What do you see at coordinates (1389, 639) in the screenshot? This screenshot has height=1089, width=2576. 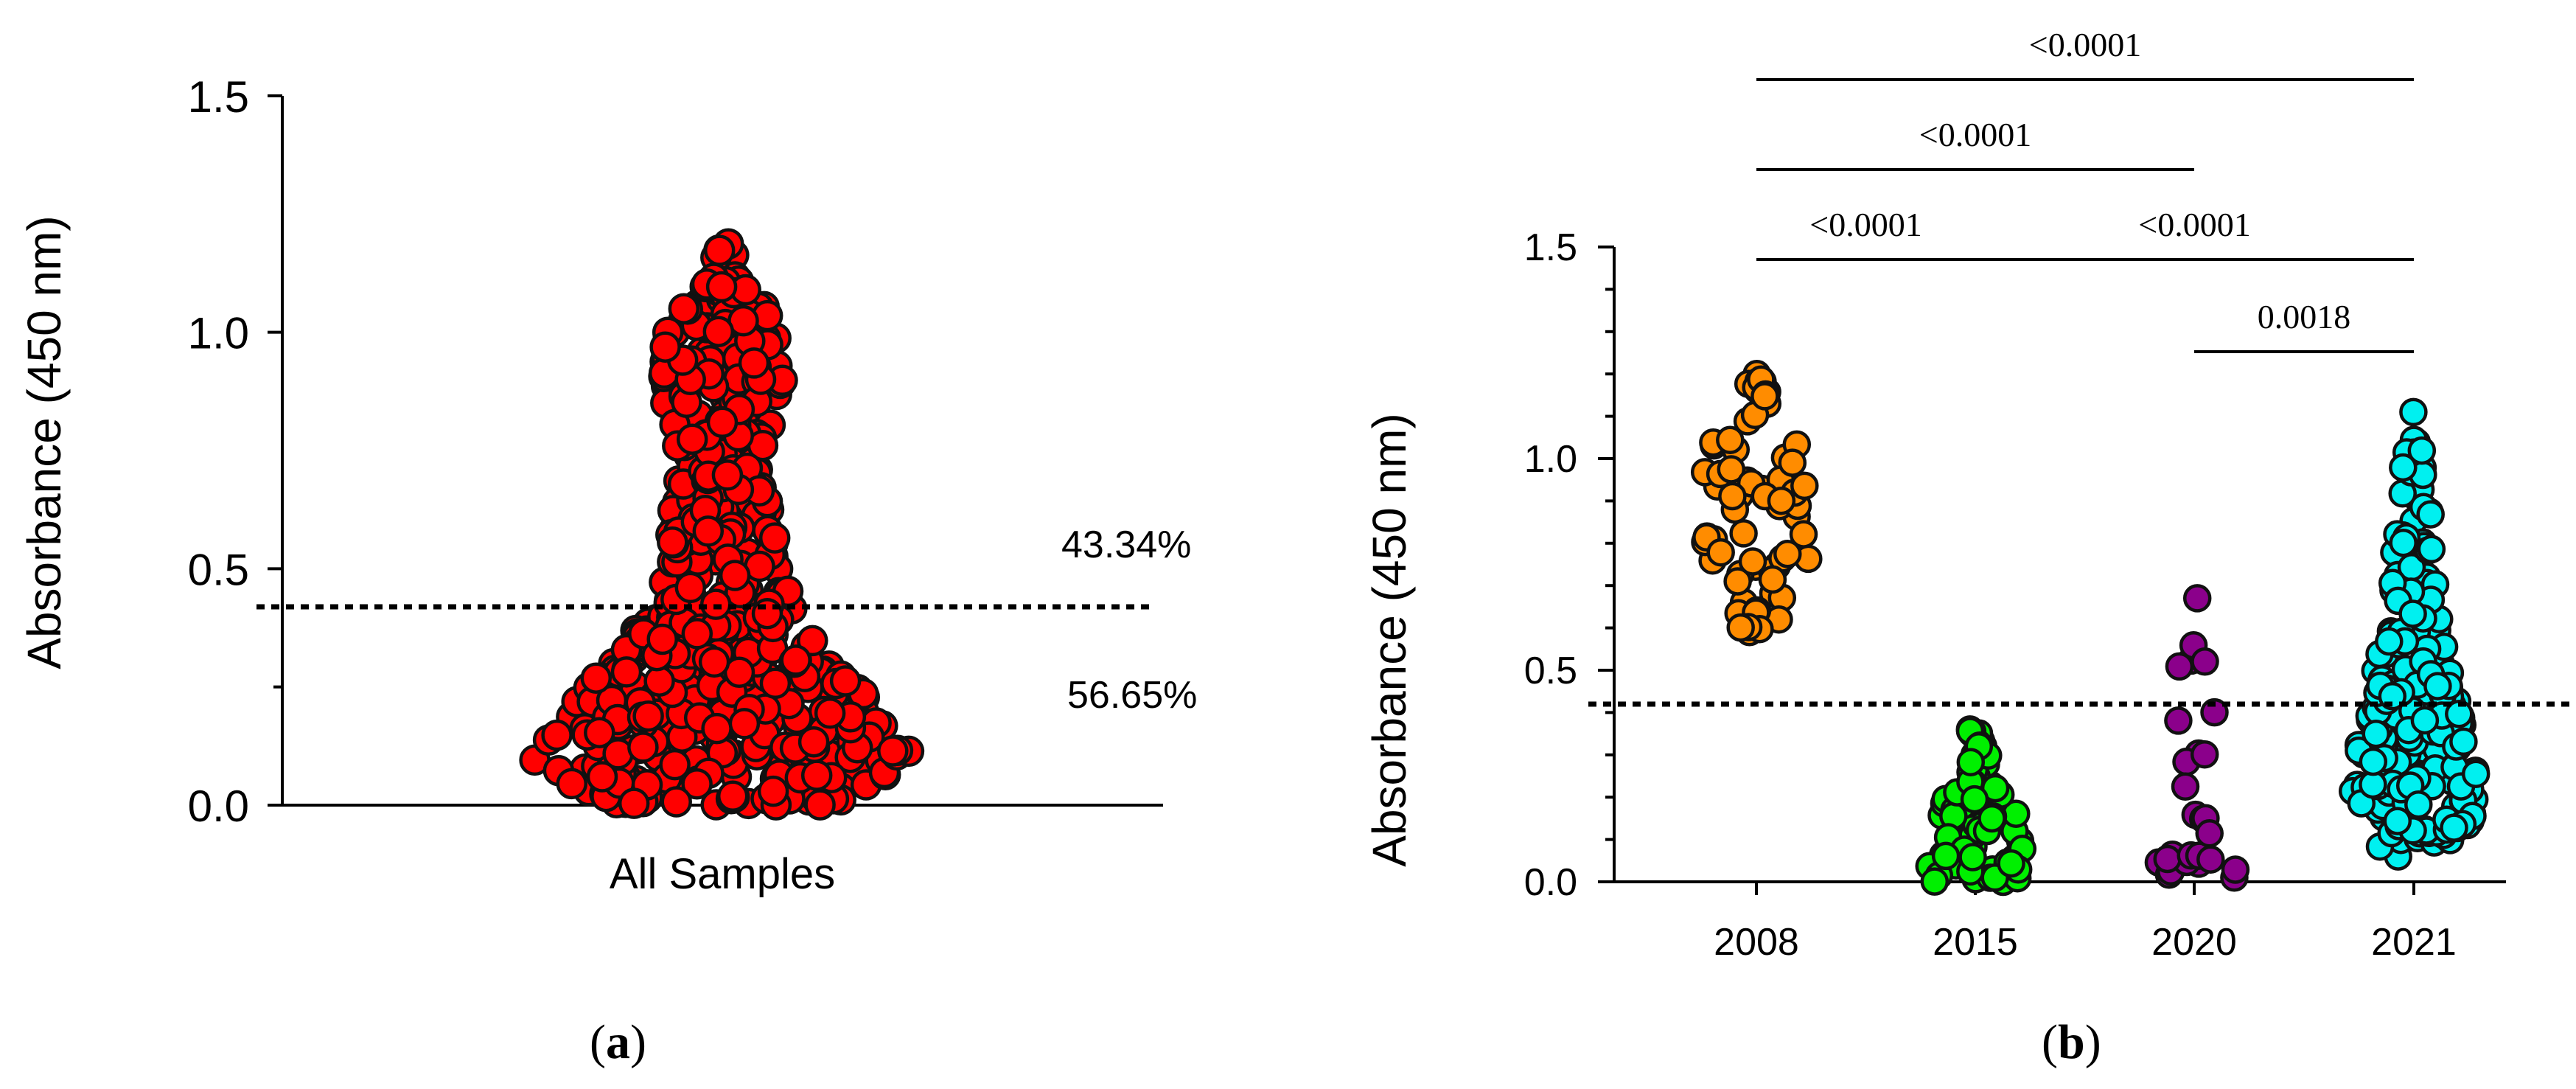 I see `panel-b-y-axis-title: Absorbance (450 nm)` at bounding box center [1389, 639].